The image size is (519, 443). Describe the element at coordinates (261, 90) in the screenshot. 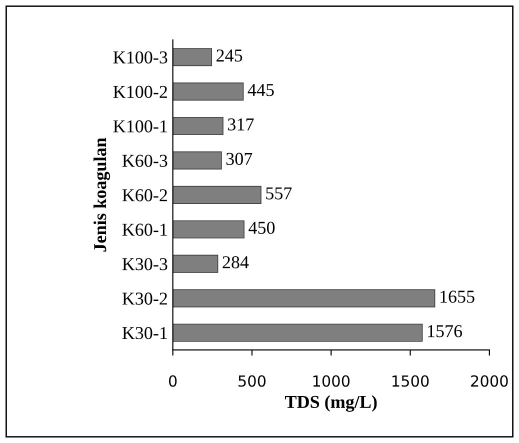

I see `data-label: 445` at that location.